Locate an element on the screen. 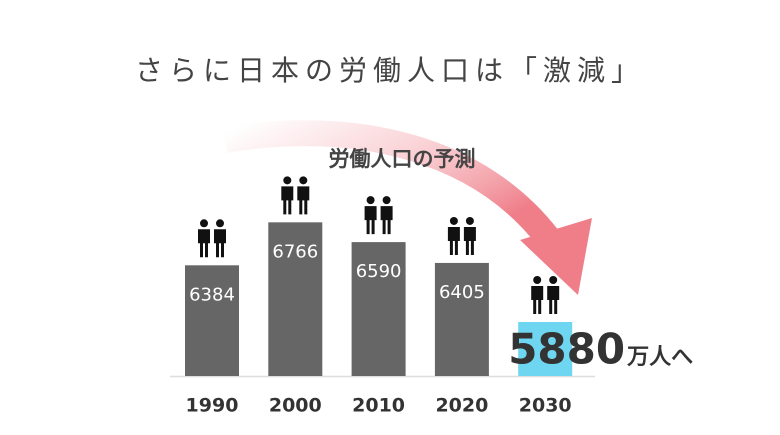 Image resolution: width=780 pixels, height=435 pixels. chart-subtitle: 労働人口の予測 is located at coordinates (402, 159).